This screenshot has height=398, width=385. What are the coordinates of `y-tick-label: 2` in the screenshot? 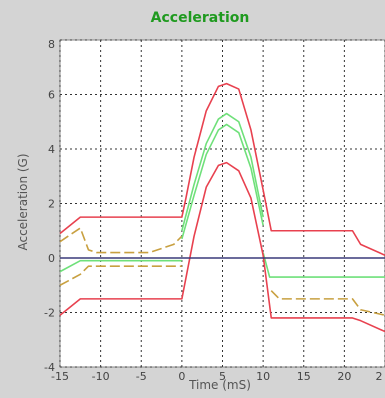 It's located at (51, 204).